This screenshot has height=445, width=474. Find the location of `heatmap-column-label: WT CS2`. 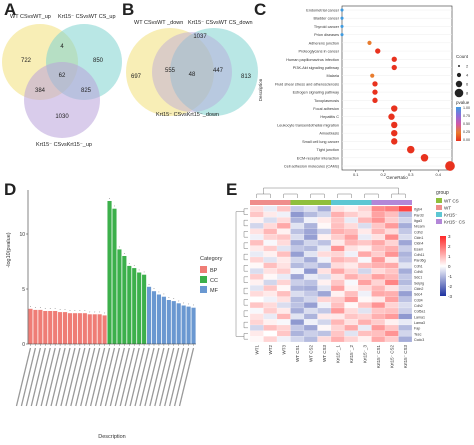

heatmap-column-label: WT CS2 is located at coordinates (310, 353).